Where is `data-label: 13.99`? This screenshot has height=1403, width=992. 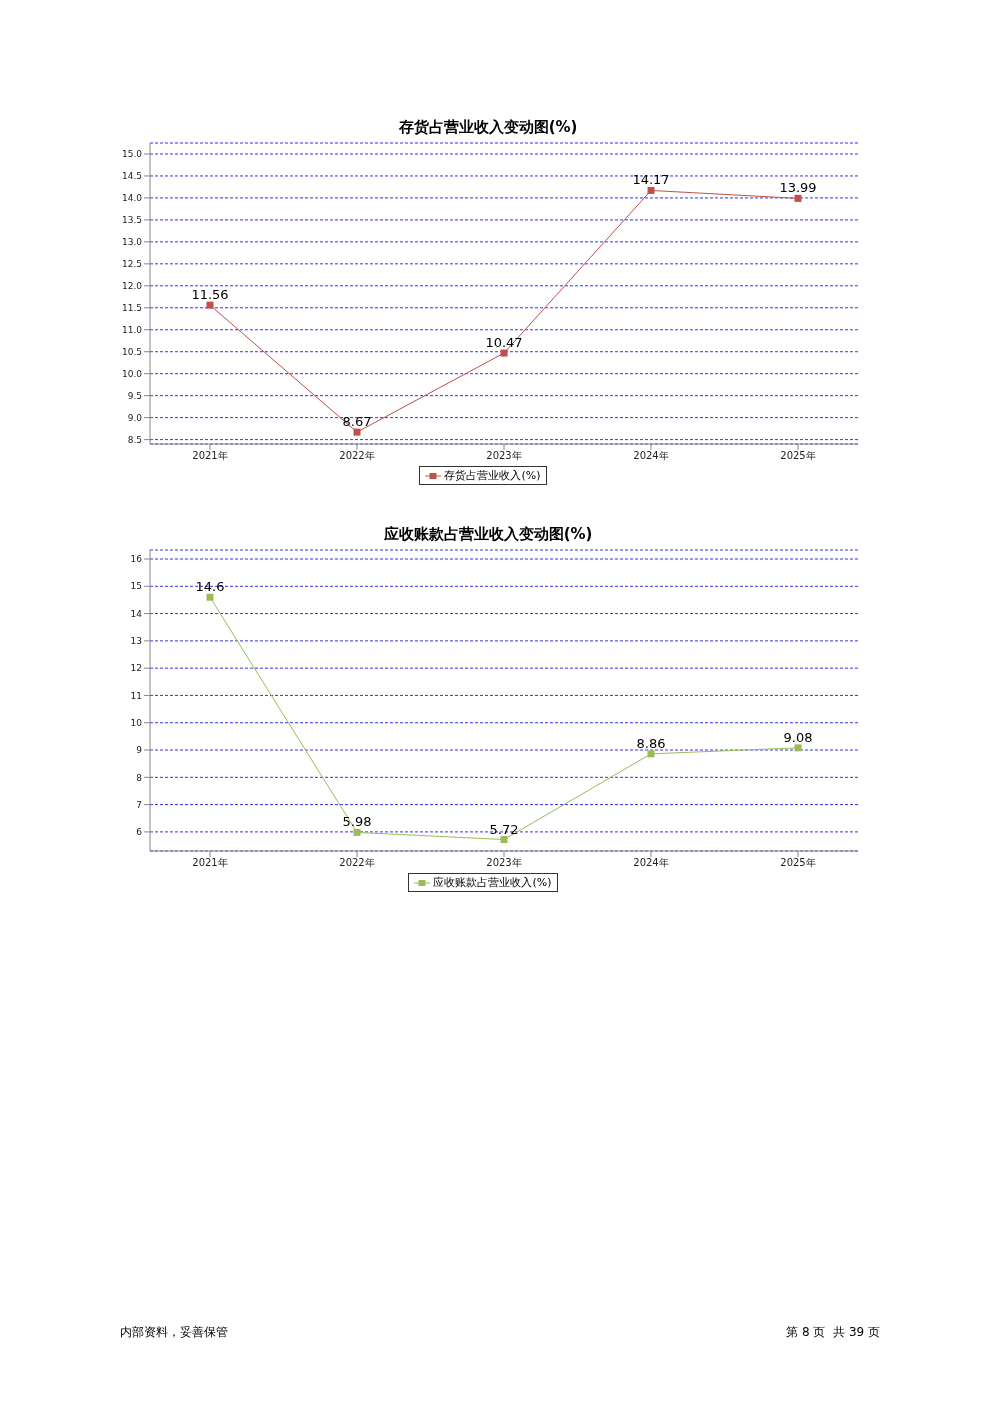
data-label: 13.99 is located at coordinates (798, 188).